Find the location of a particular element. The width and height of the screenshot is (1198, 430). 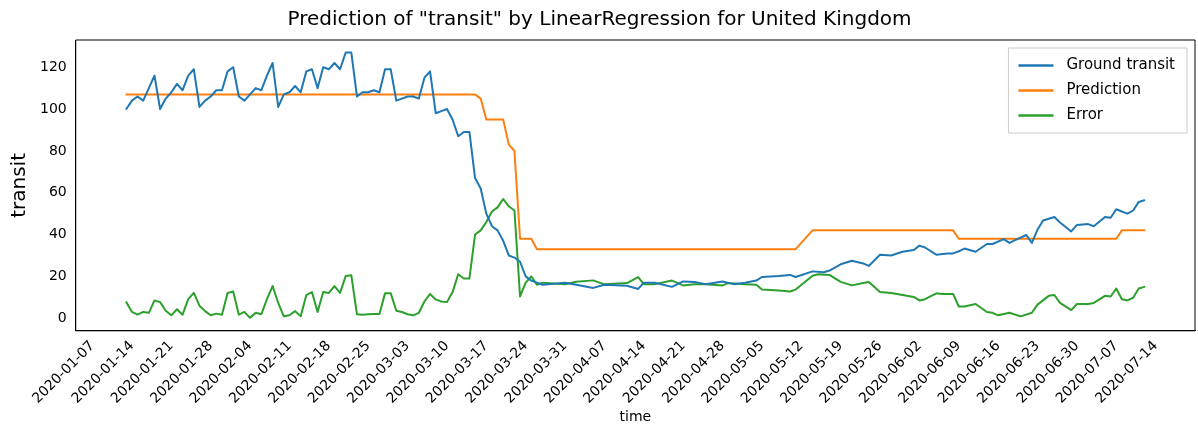

y-tick-label: 60 is located at coordinates (57, 191).